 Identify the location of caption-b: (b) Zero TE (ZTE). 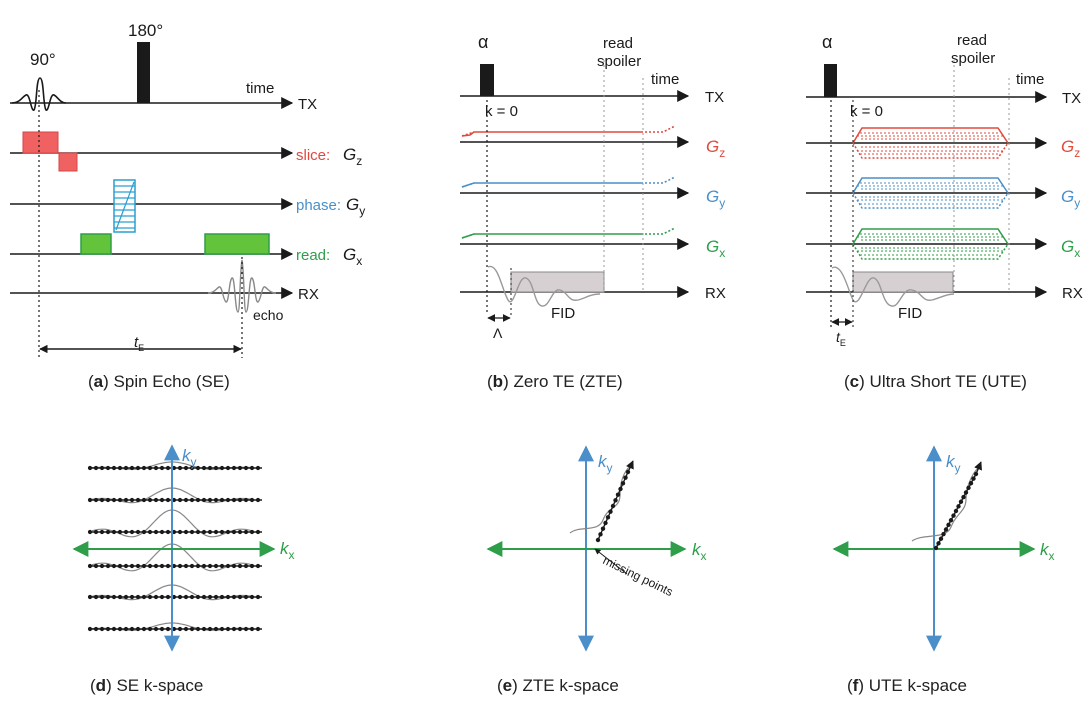
(555, 381).